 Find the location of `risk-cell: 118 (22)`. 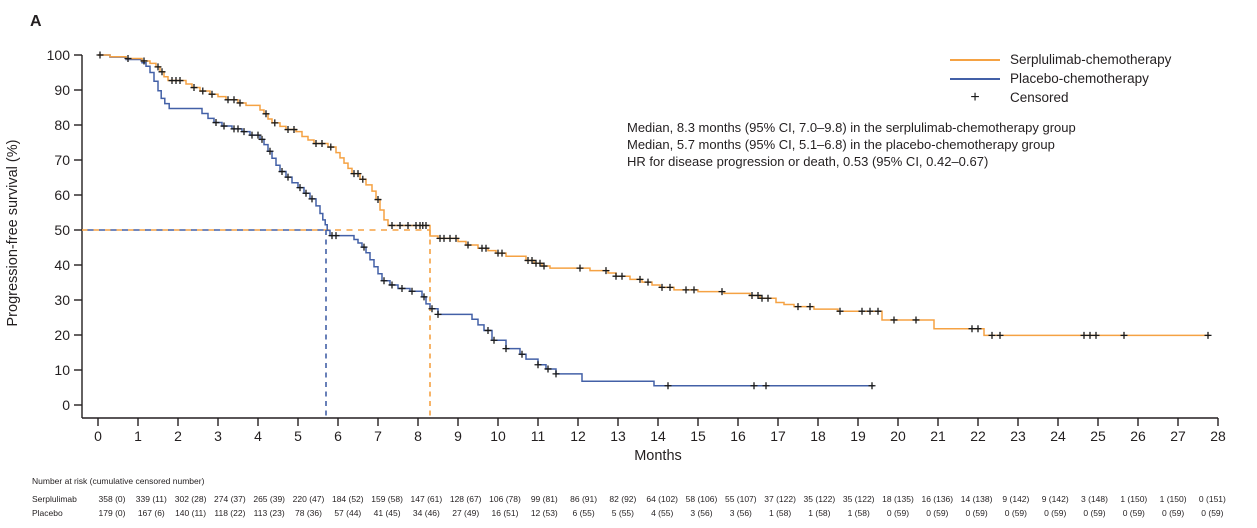

risk-cell: 118 (22) is located at coordinates (230, 513).